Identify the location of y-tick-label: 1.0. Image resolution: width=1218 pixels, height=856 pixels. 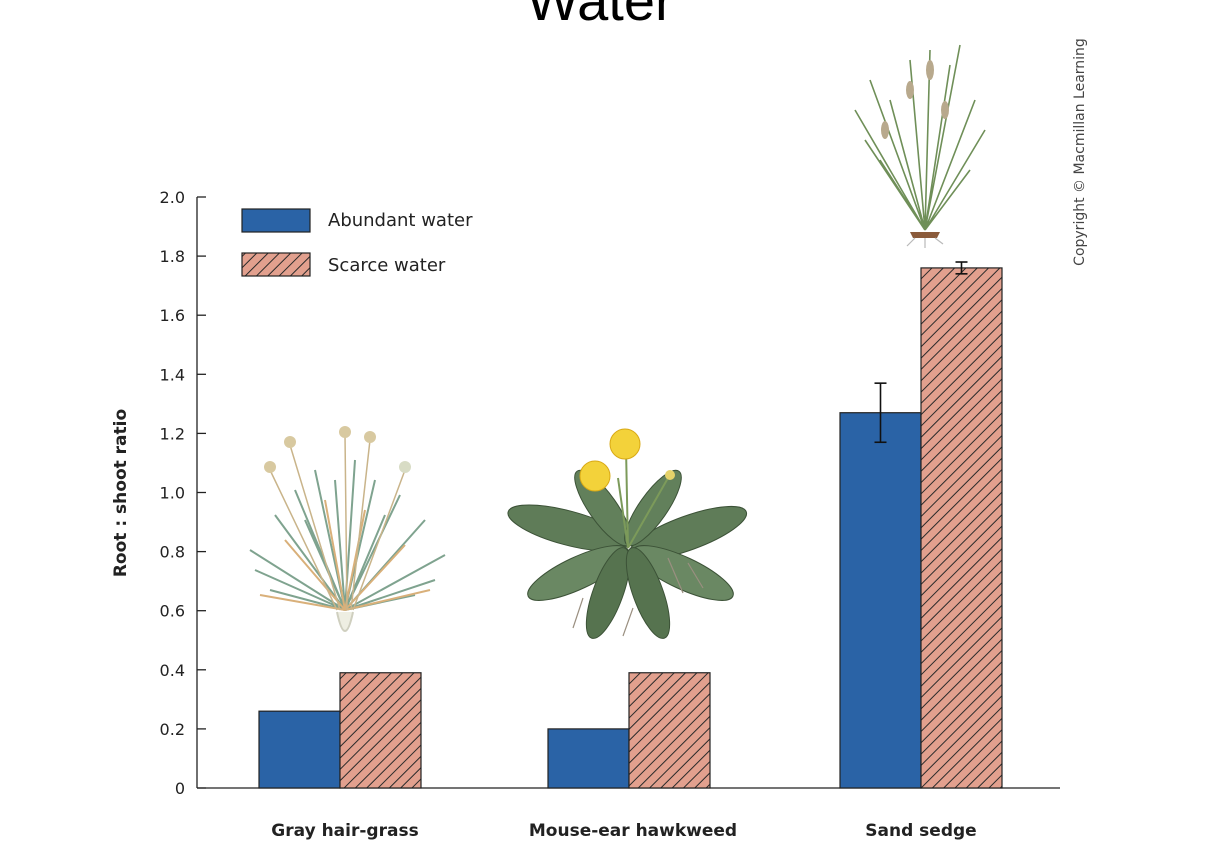
(172, 493).